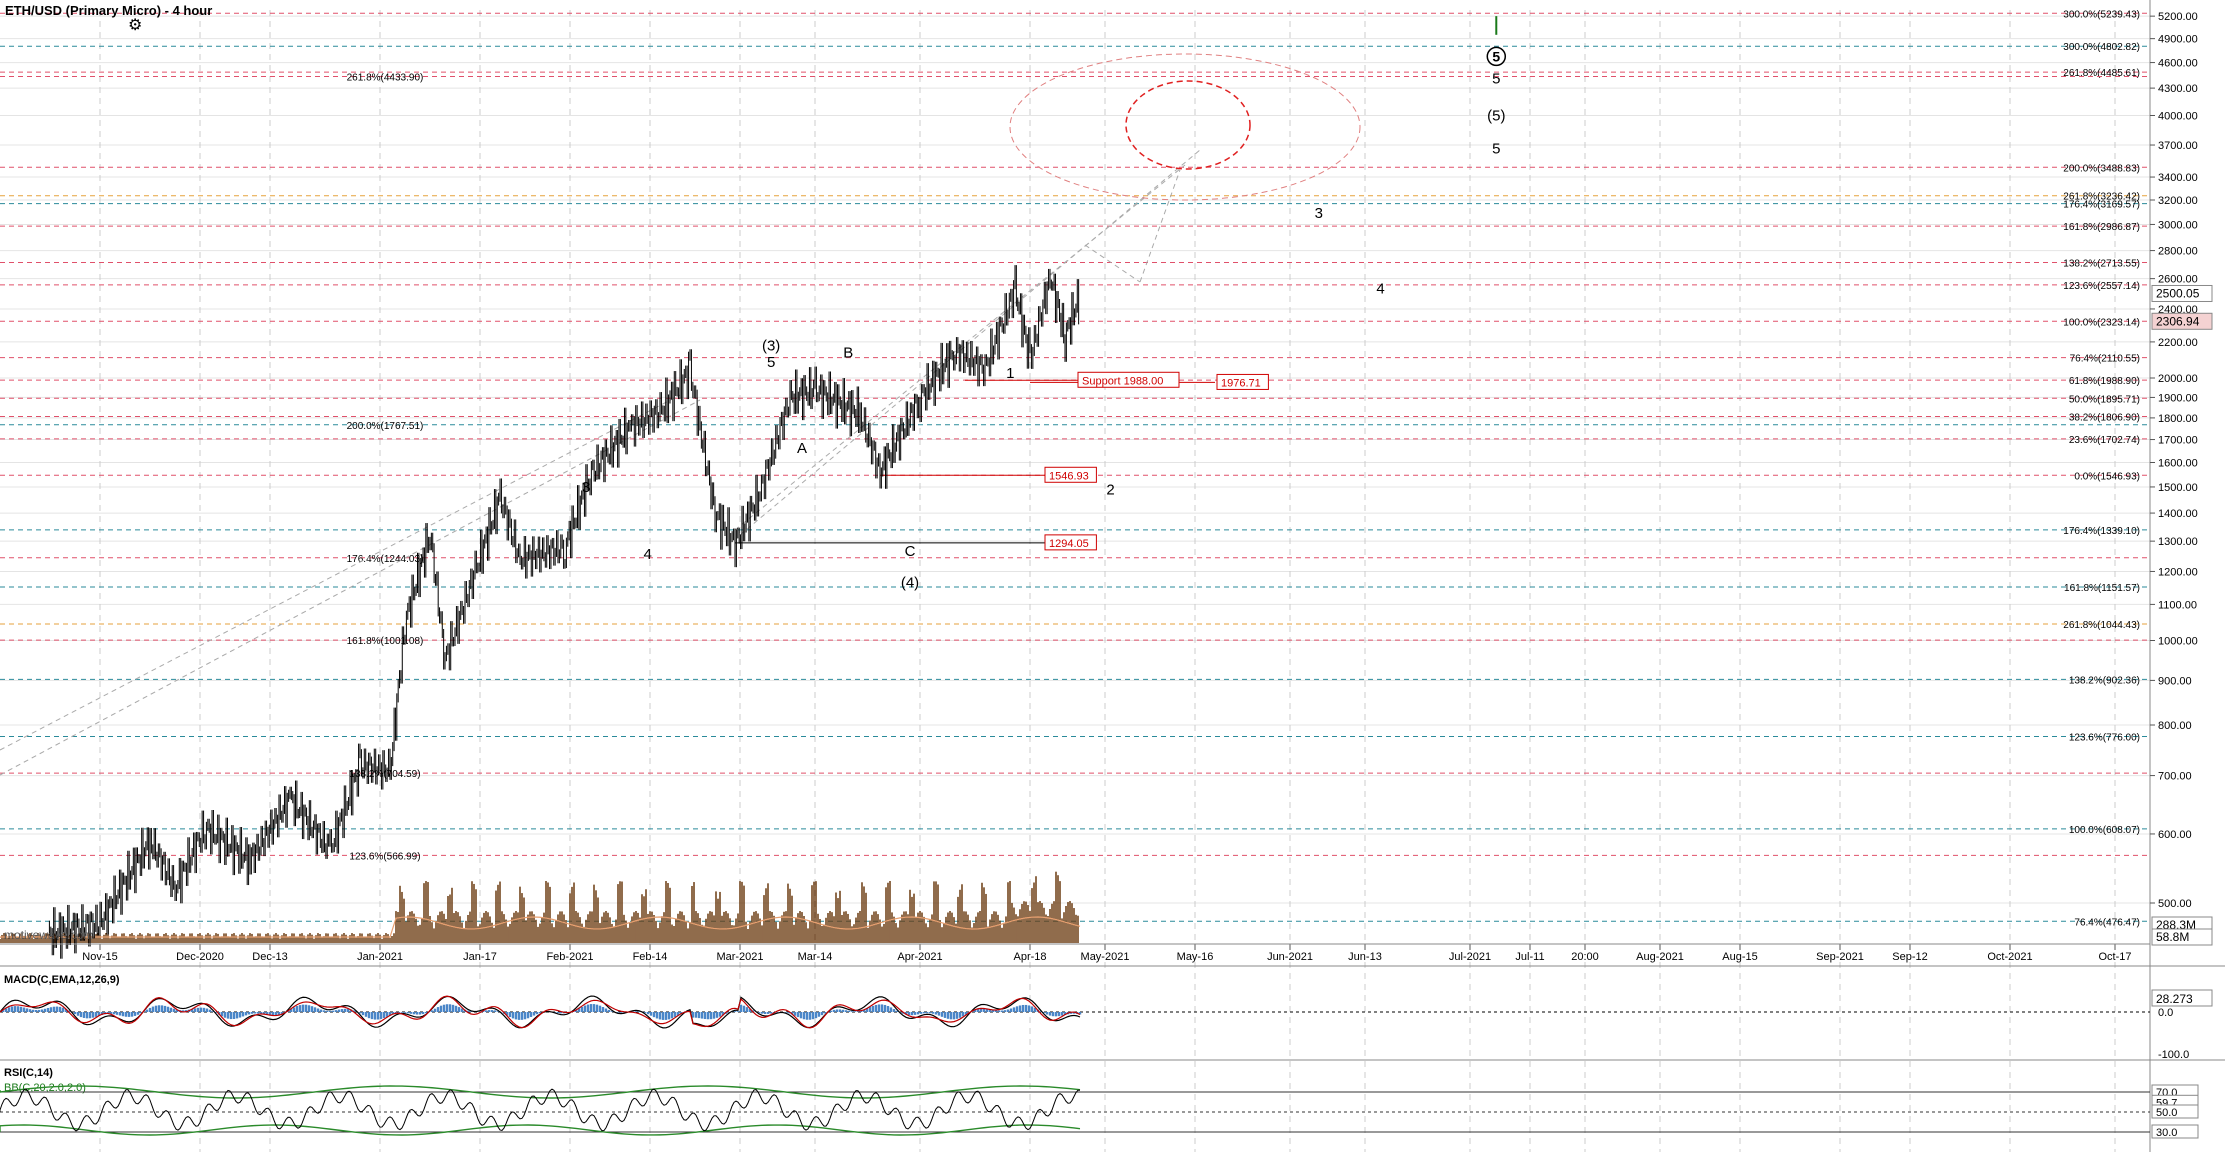  I want to click on macd-axis-label: 0.0, so click(2165, 1013).